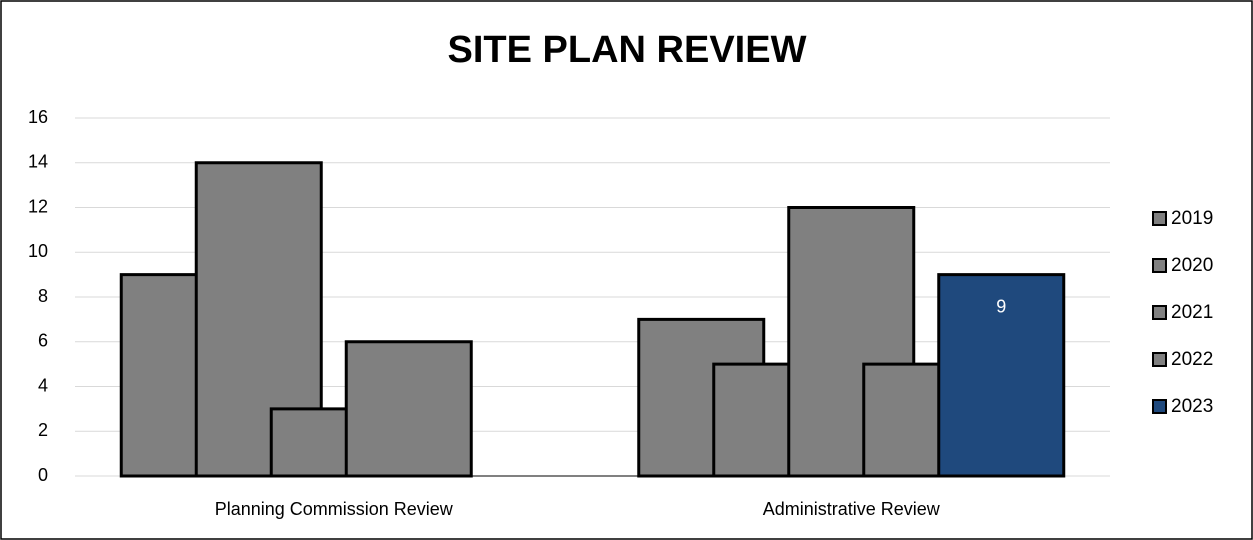  I want to click on y-tick-label: 2, so click(43, 430).